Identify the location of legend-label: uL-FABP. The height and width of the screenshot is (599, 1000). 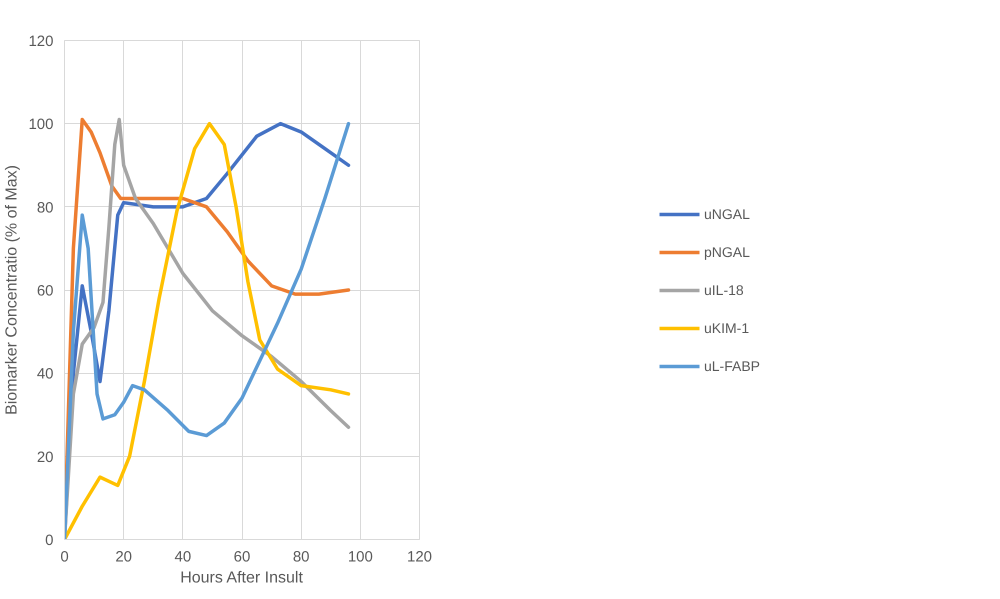
(732, 366).